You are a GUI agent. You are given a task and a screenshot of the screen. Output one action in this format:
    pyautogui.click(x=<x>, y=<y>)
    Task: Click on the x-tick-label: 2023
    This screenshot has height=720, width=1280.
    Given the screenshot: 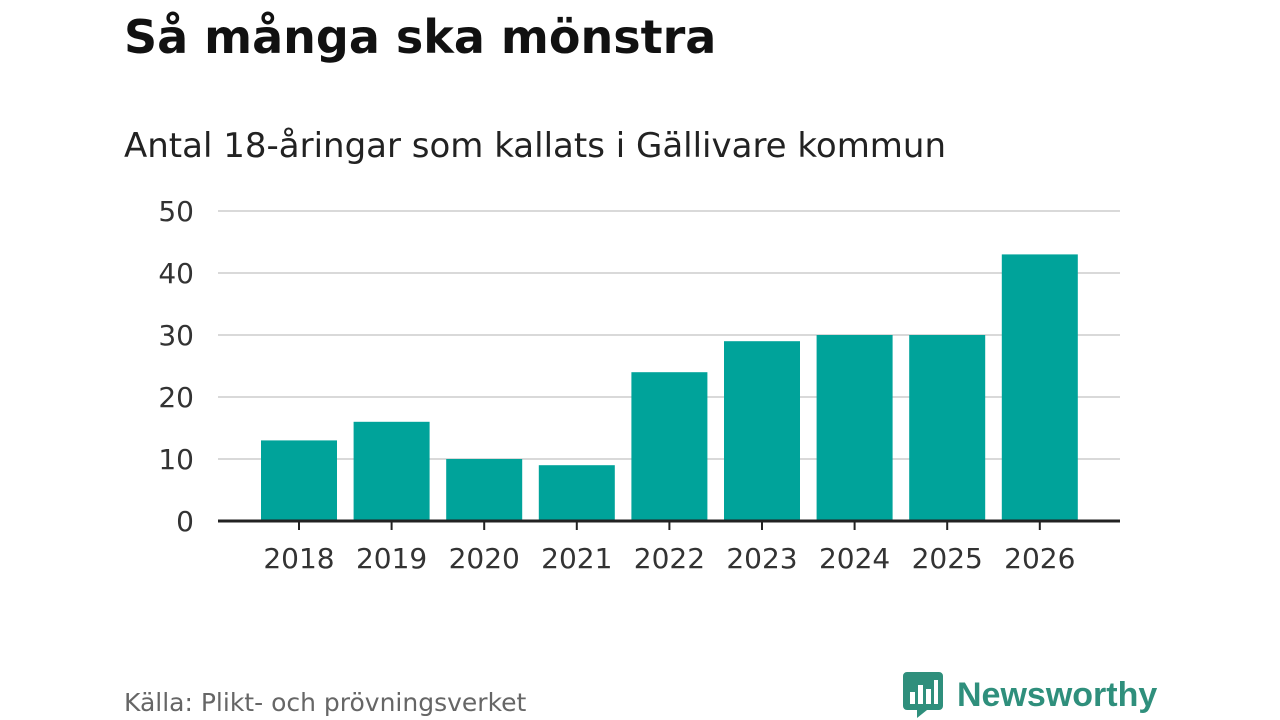 What is the action you would take?
    pyautogui.click(x=761, y=558)
    